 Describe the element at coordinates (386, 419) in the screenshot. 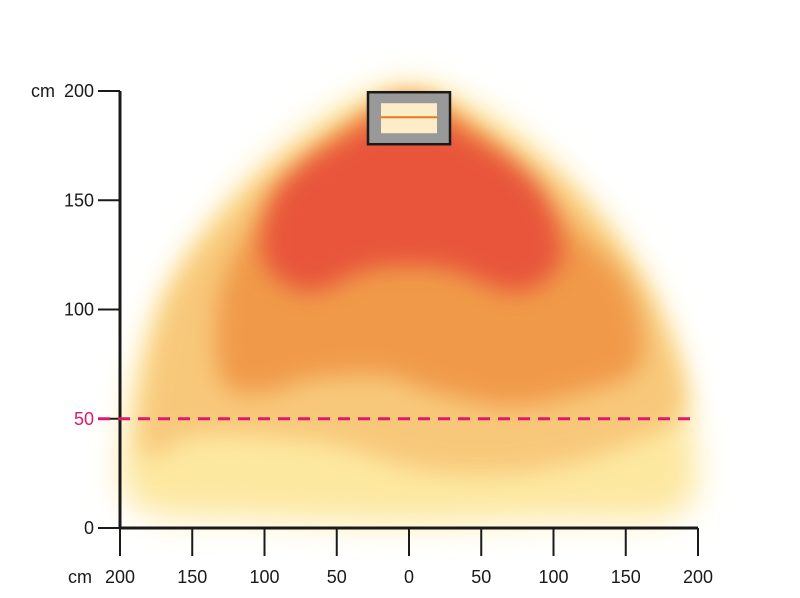

I see `reference-line-group: 50` at that location.